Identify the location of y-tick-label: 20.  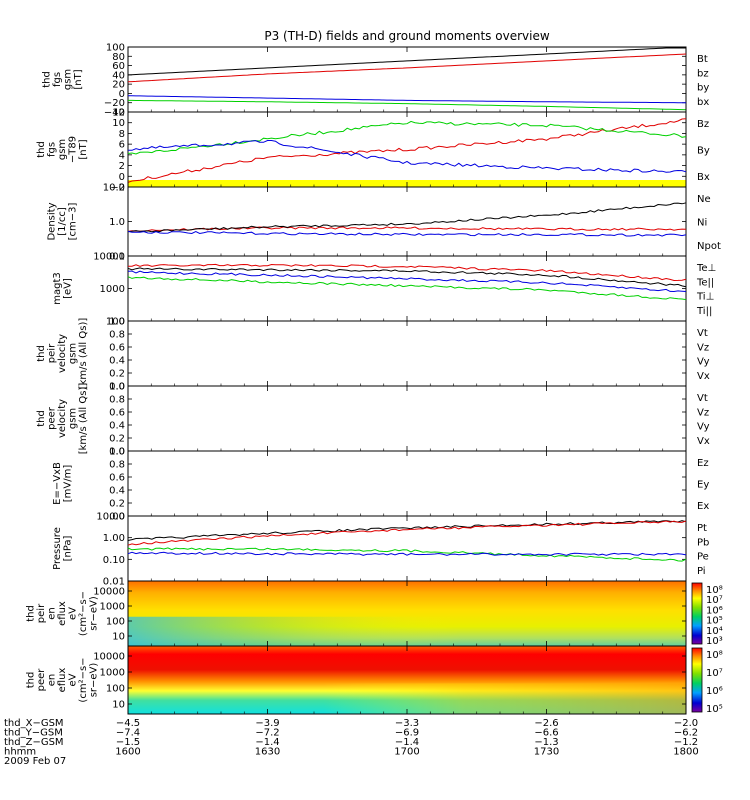
(118, 85).